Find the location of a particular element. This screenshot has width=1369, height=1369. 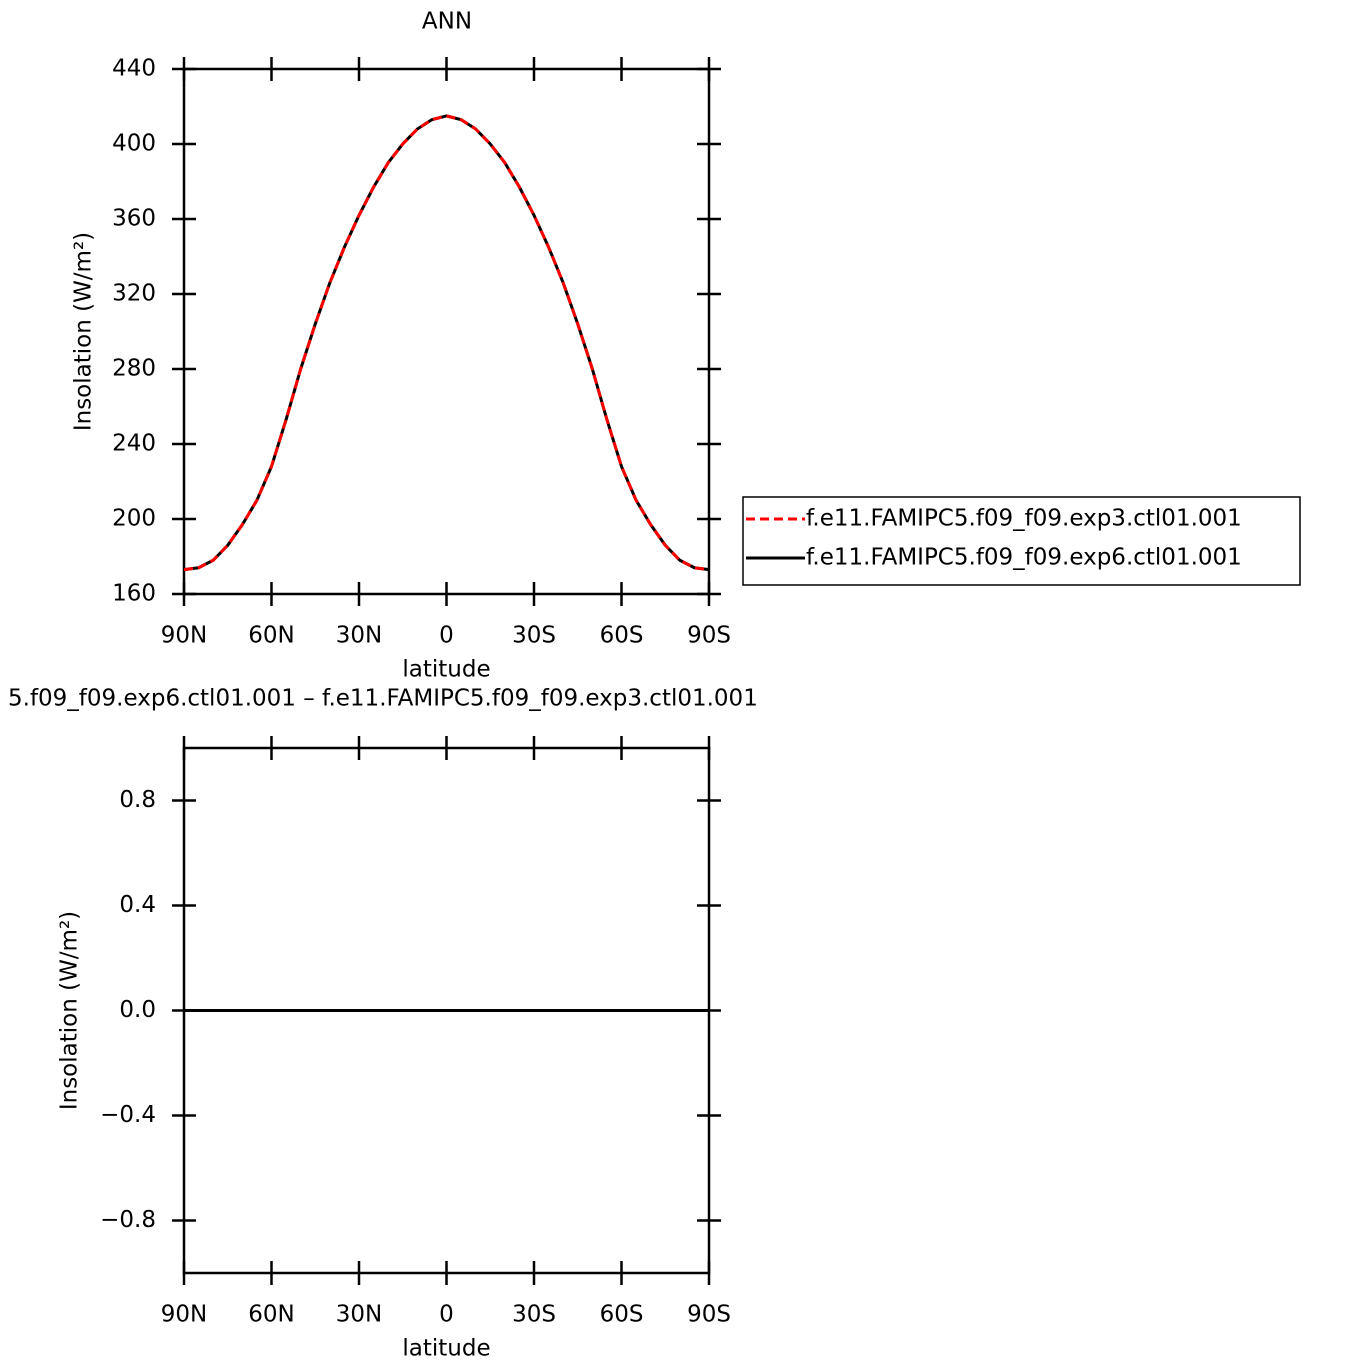

legend-label: f.e11.FAMIPC5.f09_f09.exp6.ctl01.001 is located at coordinates (1024, 558).